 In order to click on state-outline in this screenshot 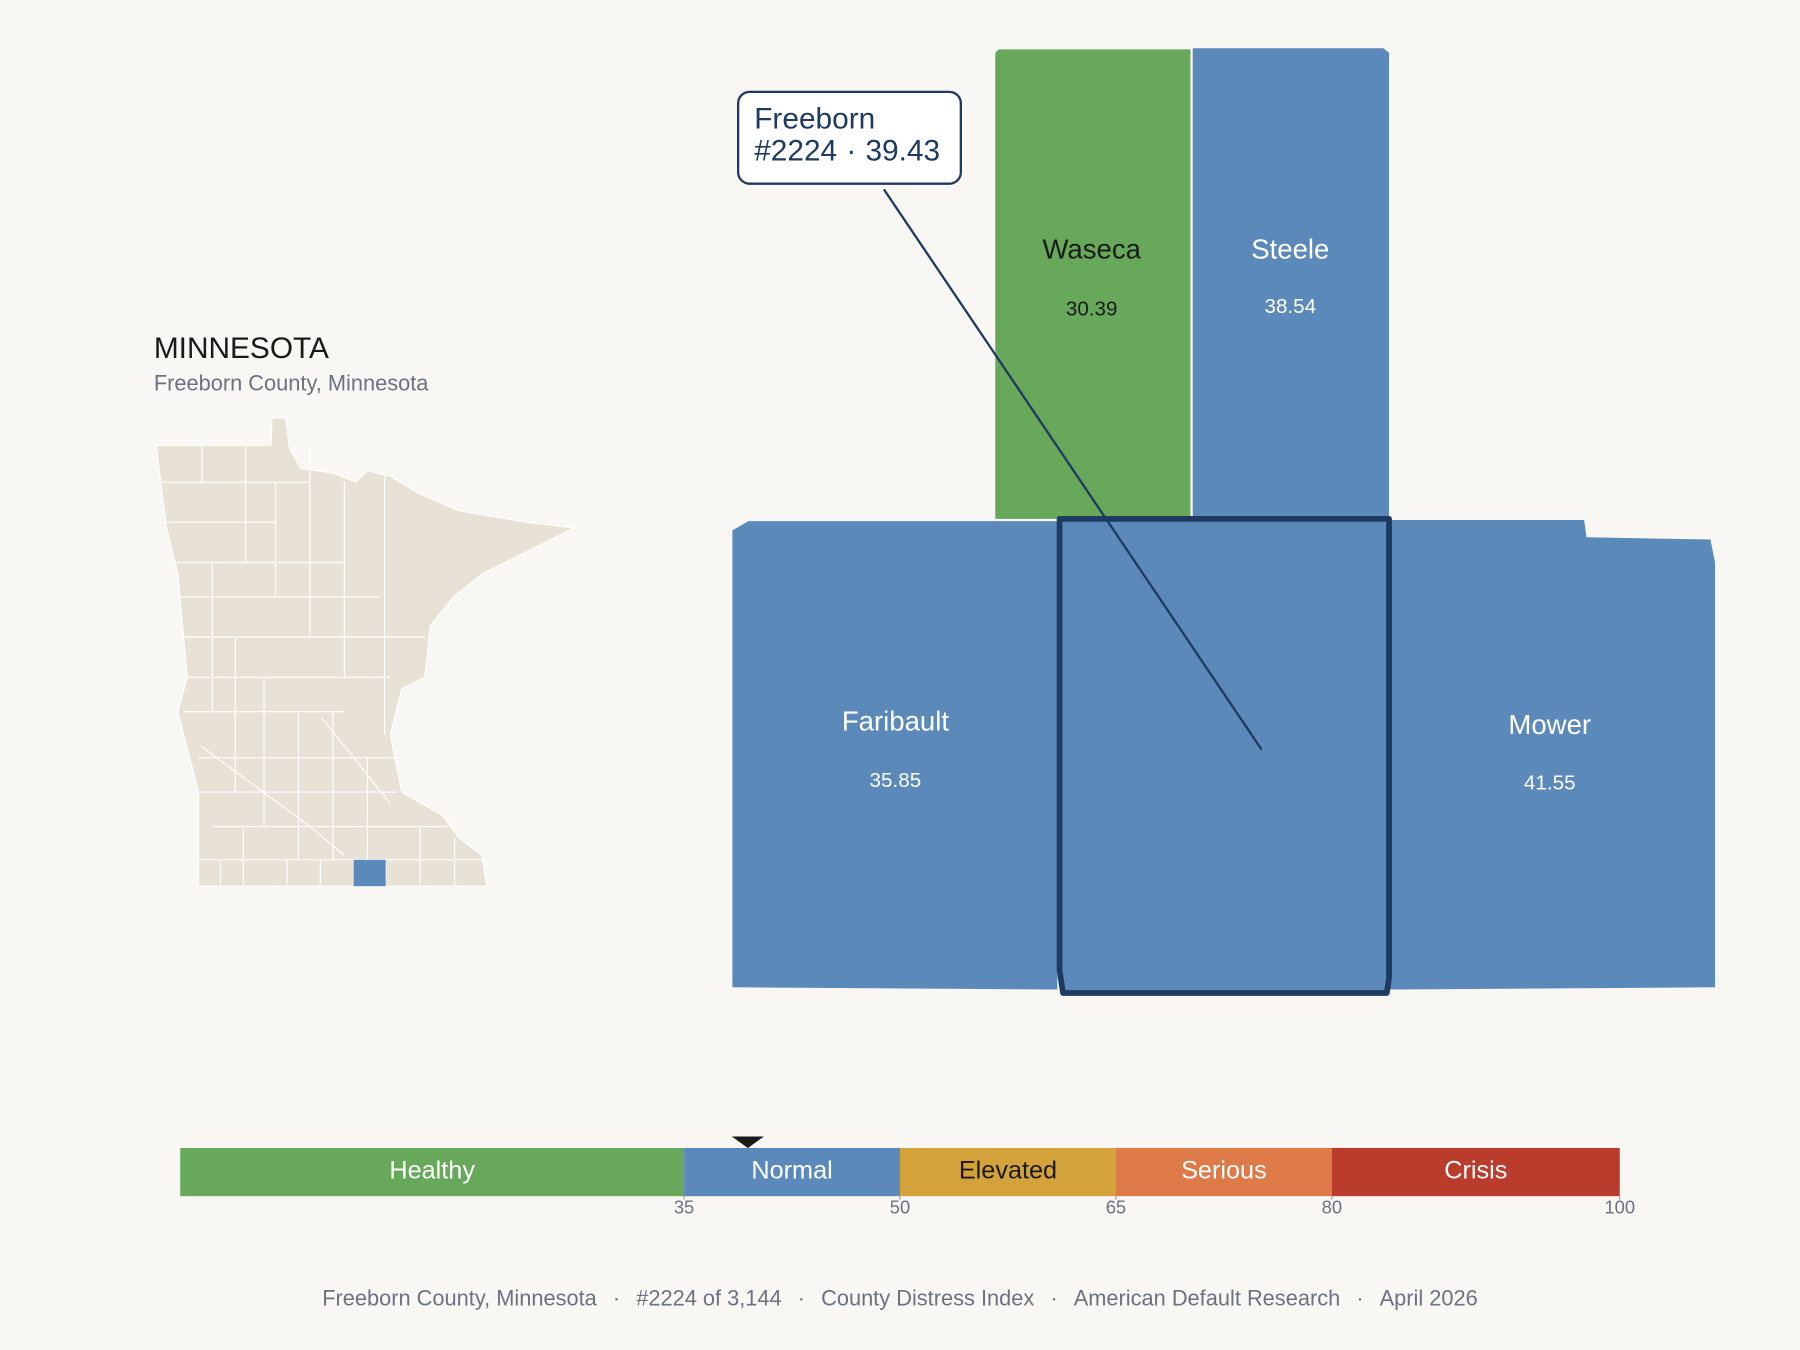, I will do `click(365, 652)`.